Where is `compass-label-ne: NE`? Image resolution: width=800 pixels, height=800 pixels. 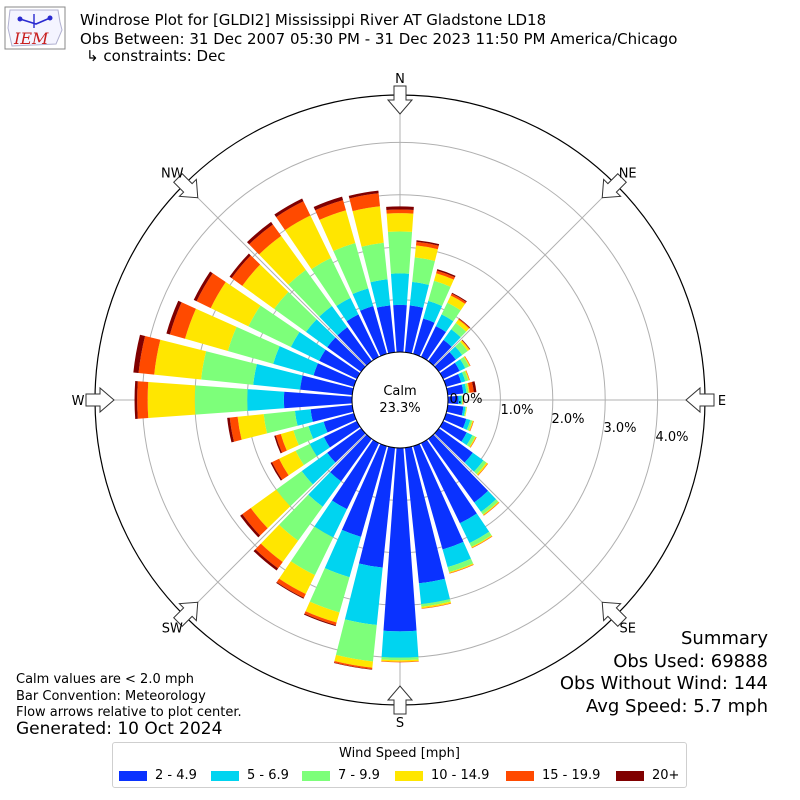 compass-label-ne: NE is located at coordinates (628, 173).